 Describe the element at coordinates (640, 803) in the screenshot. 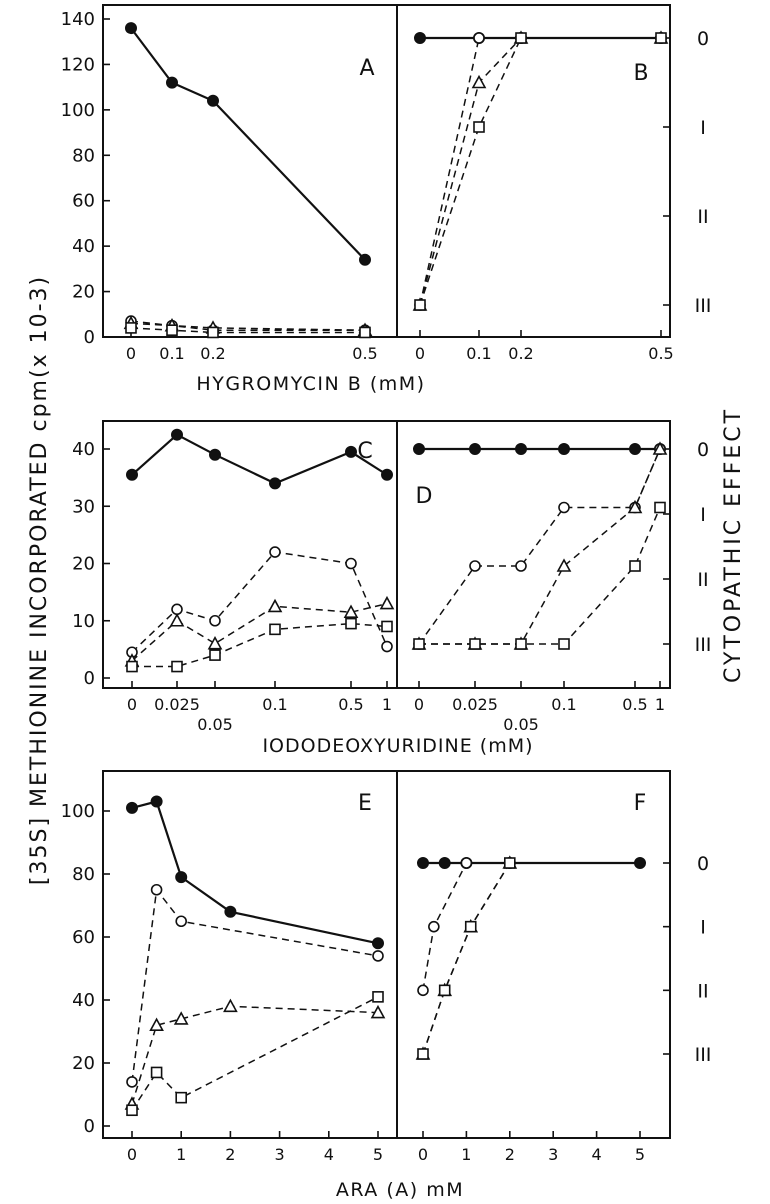

I see `panel-letter: F` at that location.